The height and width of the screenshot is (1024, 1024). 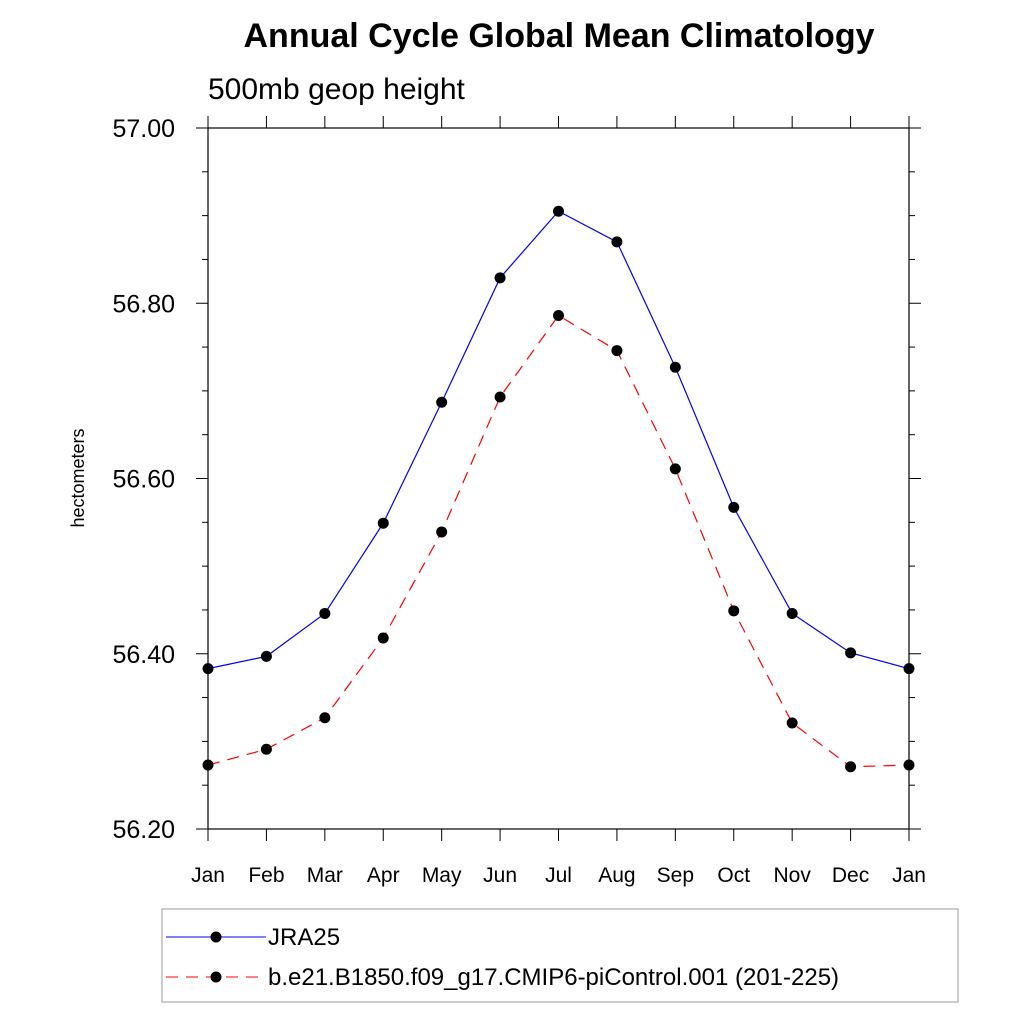 What do you see at coordinates (383, 875) in the screenshot?
I see `x-tick-label: Apr` at bounding box center [383, 875].